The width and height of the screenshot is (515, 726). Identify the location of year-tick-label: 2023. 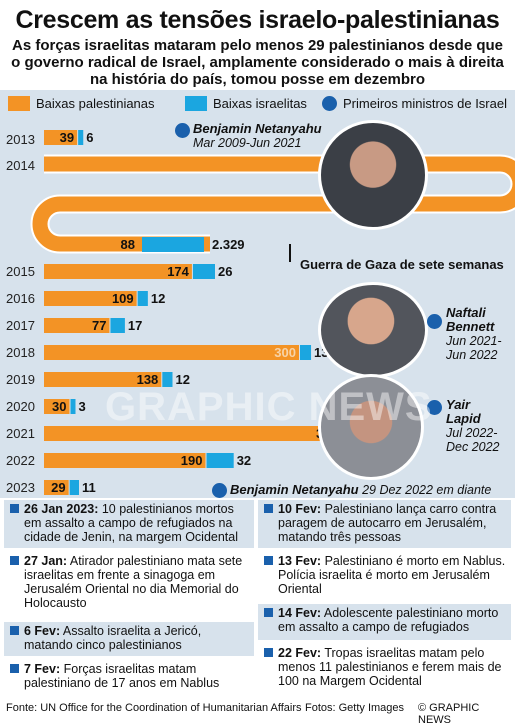
(20, 487).